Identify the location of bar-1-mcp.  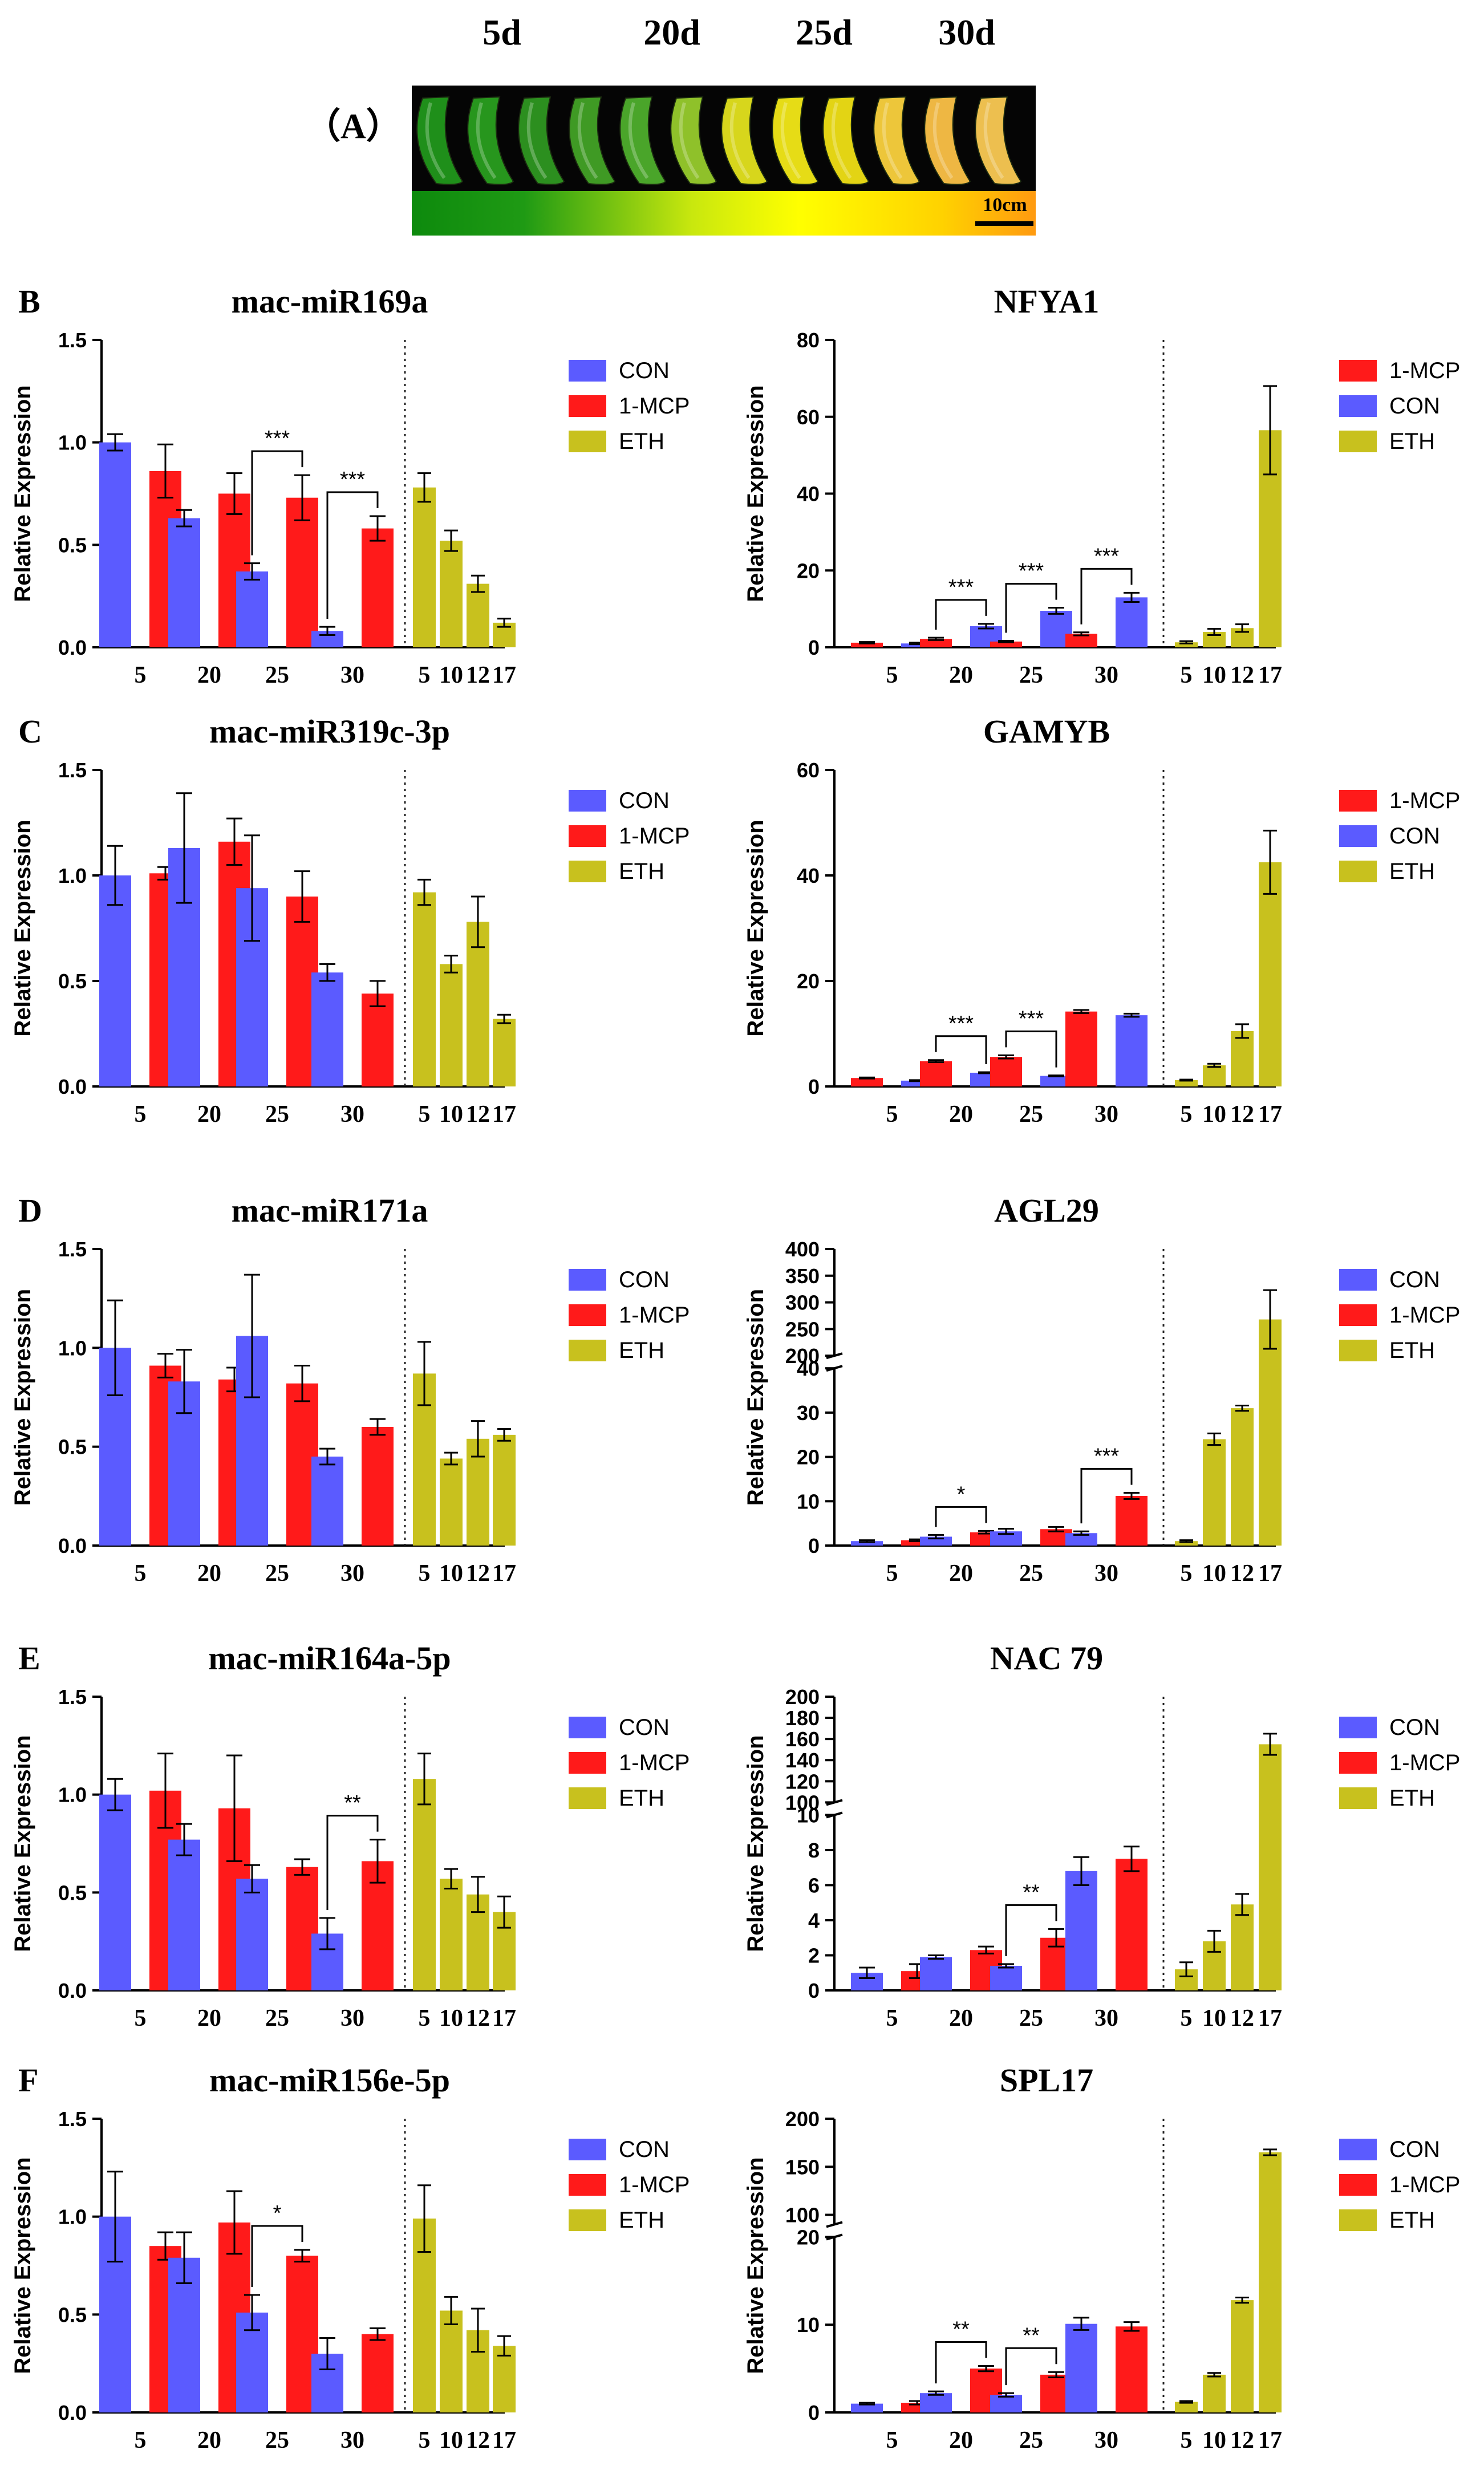
(378, 587).